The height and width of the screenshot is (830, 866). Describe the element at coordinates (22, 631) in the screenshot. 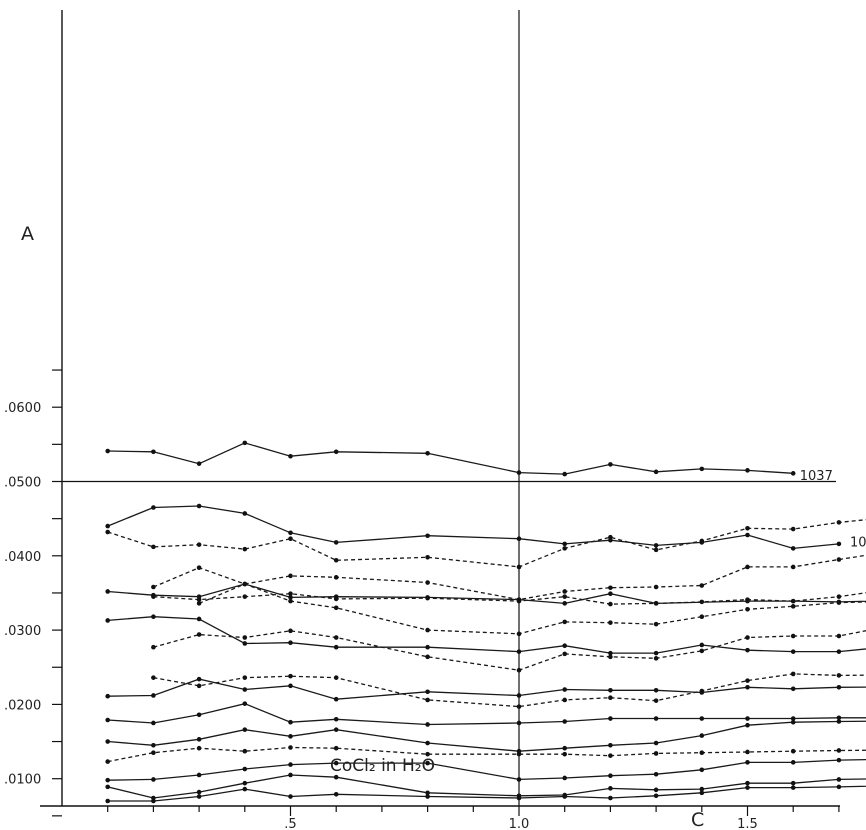

I see `y-tick-label: .0300` at that location.